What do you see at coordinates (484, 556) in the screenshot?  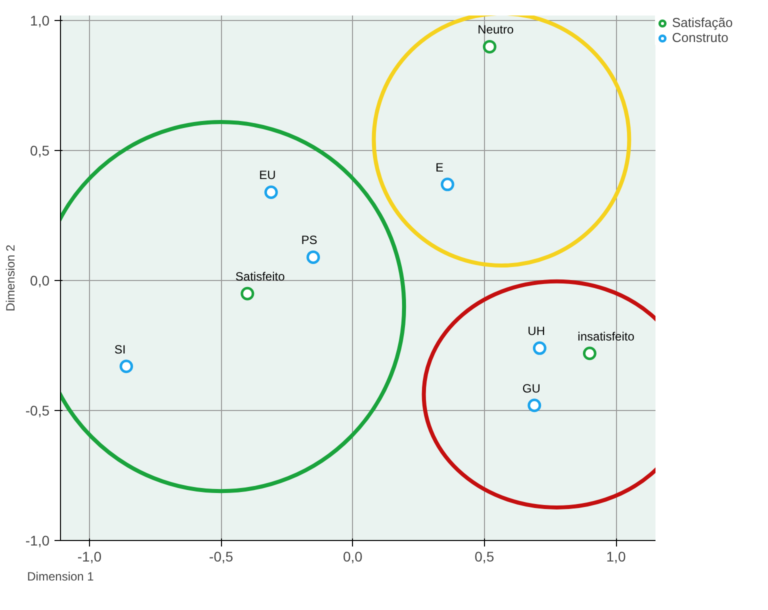 I see `x-tick-label: 0,5` at bounding box center [484, 556].